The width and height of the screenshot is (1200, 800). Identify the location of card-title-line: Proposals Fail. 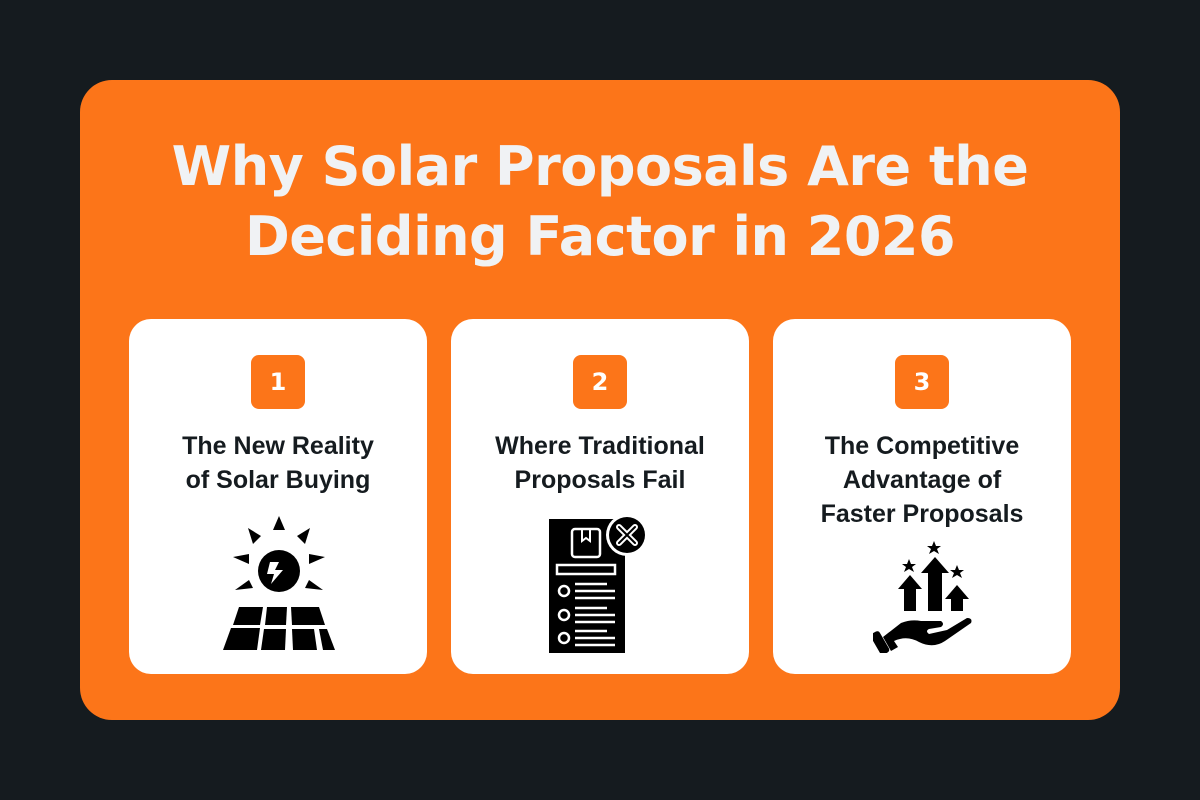
(600, 480).